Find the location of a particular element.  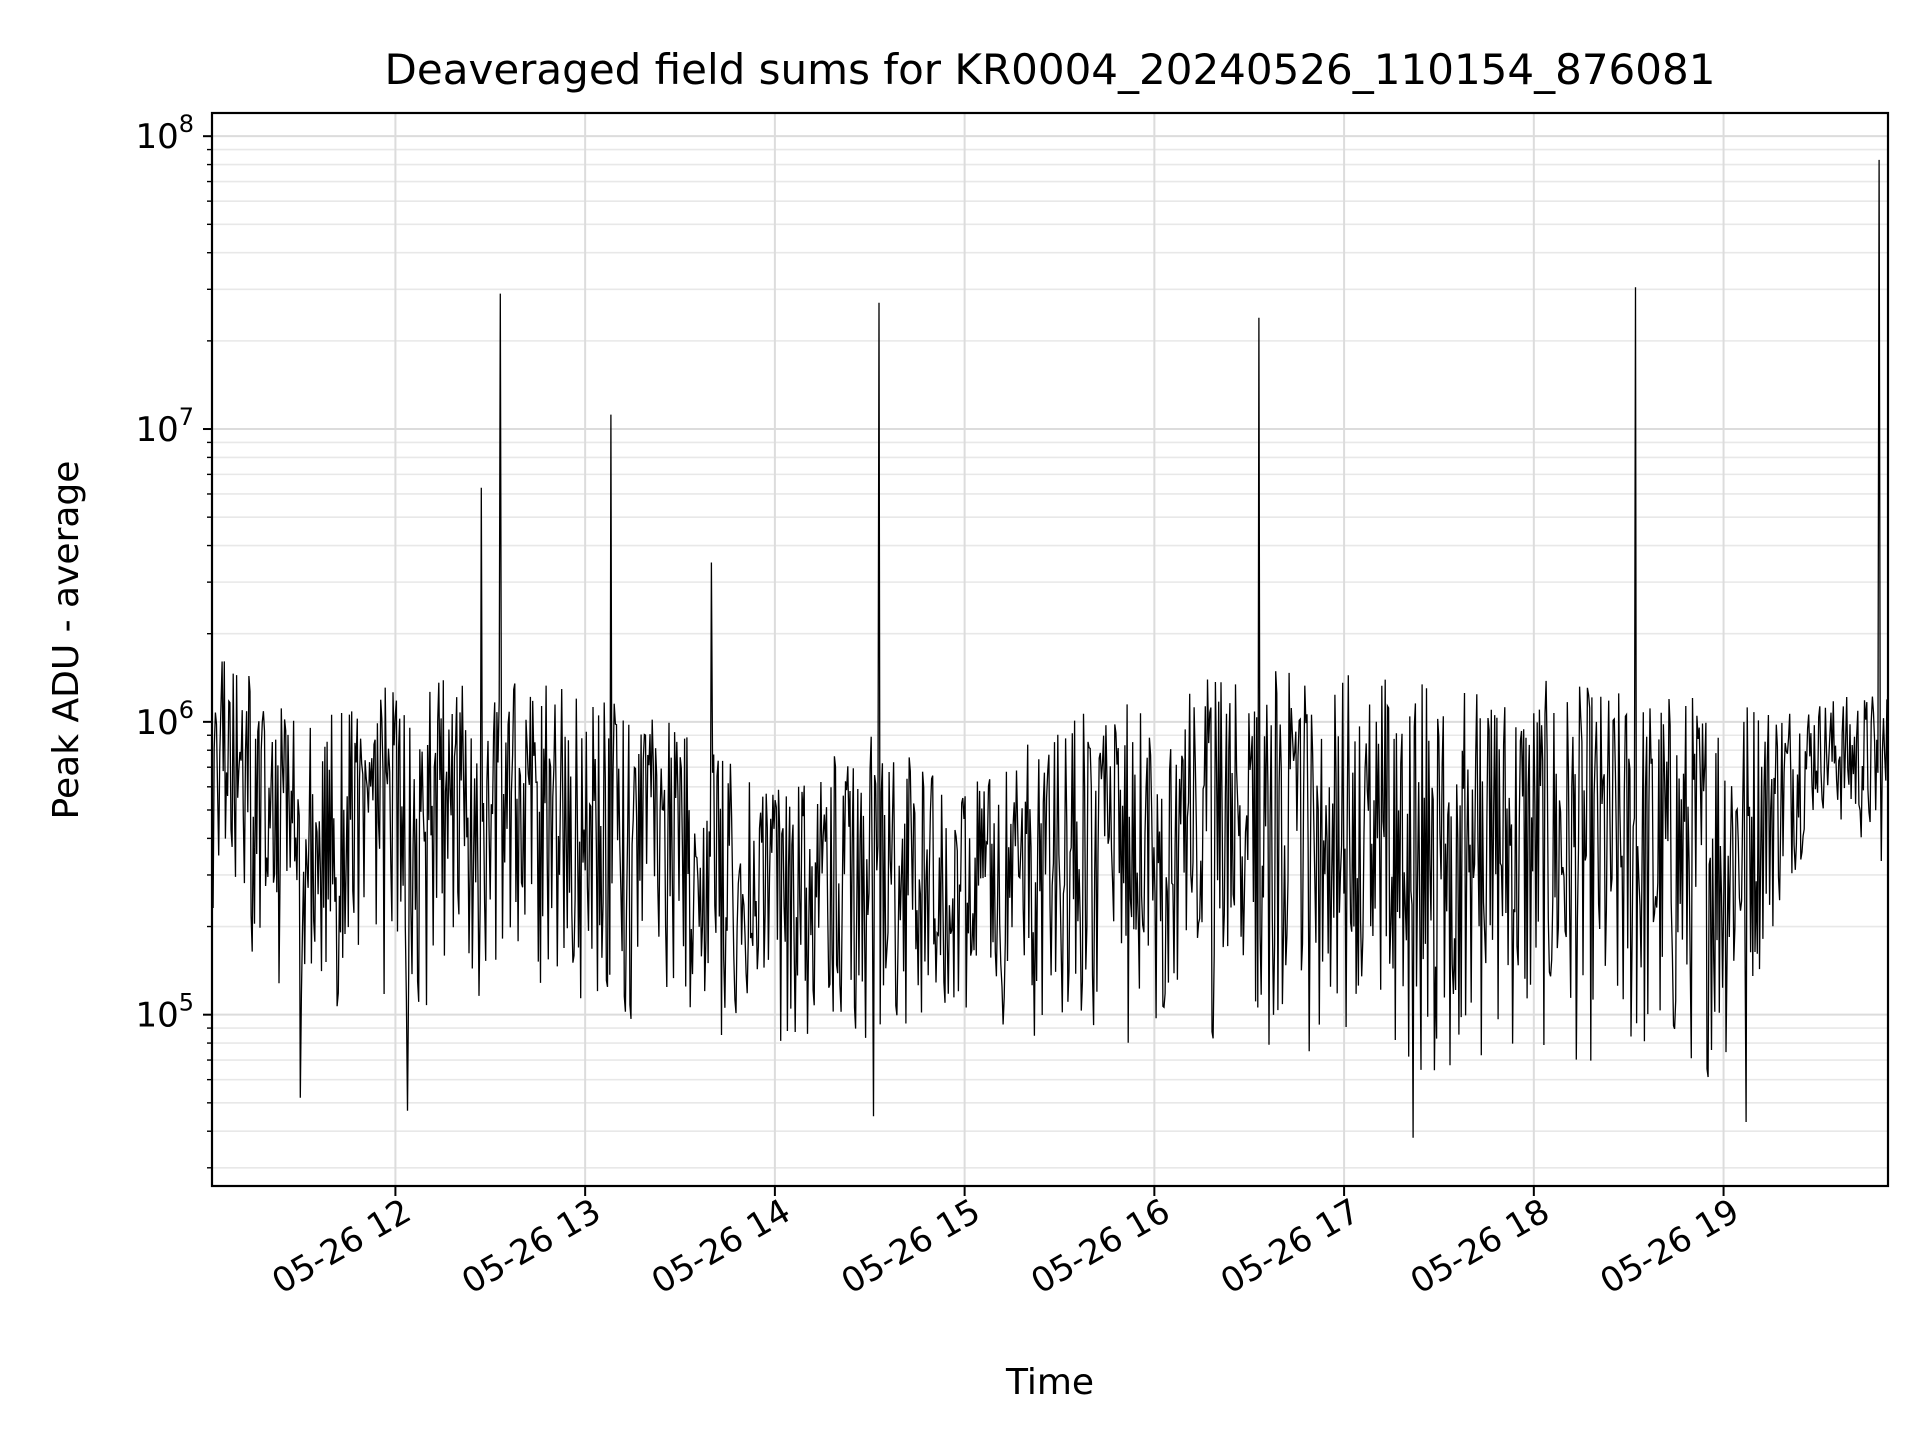

y-tick-label: 10⁵ is located at coordinates (164, 1012).